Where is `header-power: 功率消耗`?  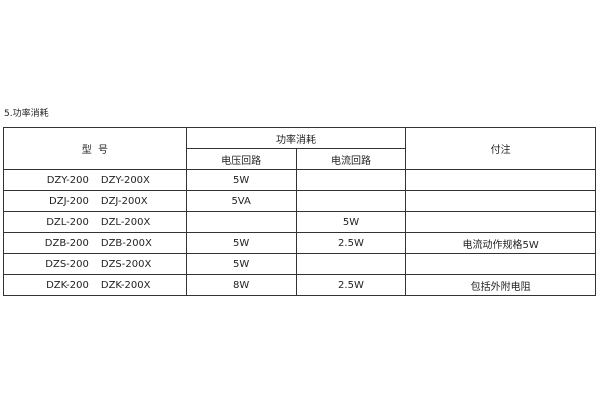 header-power: 功率消耗 is located at coordinates (296, 138).